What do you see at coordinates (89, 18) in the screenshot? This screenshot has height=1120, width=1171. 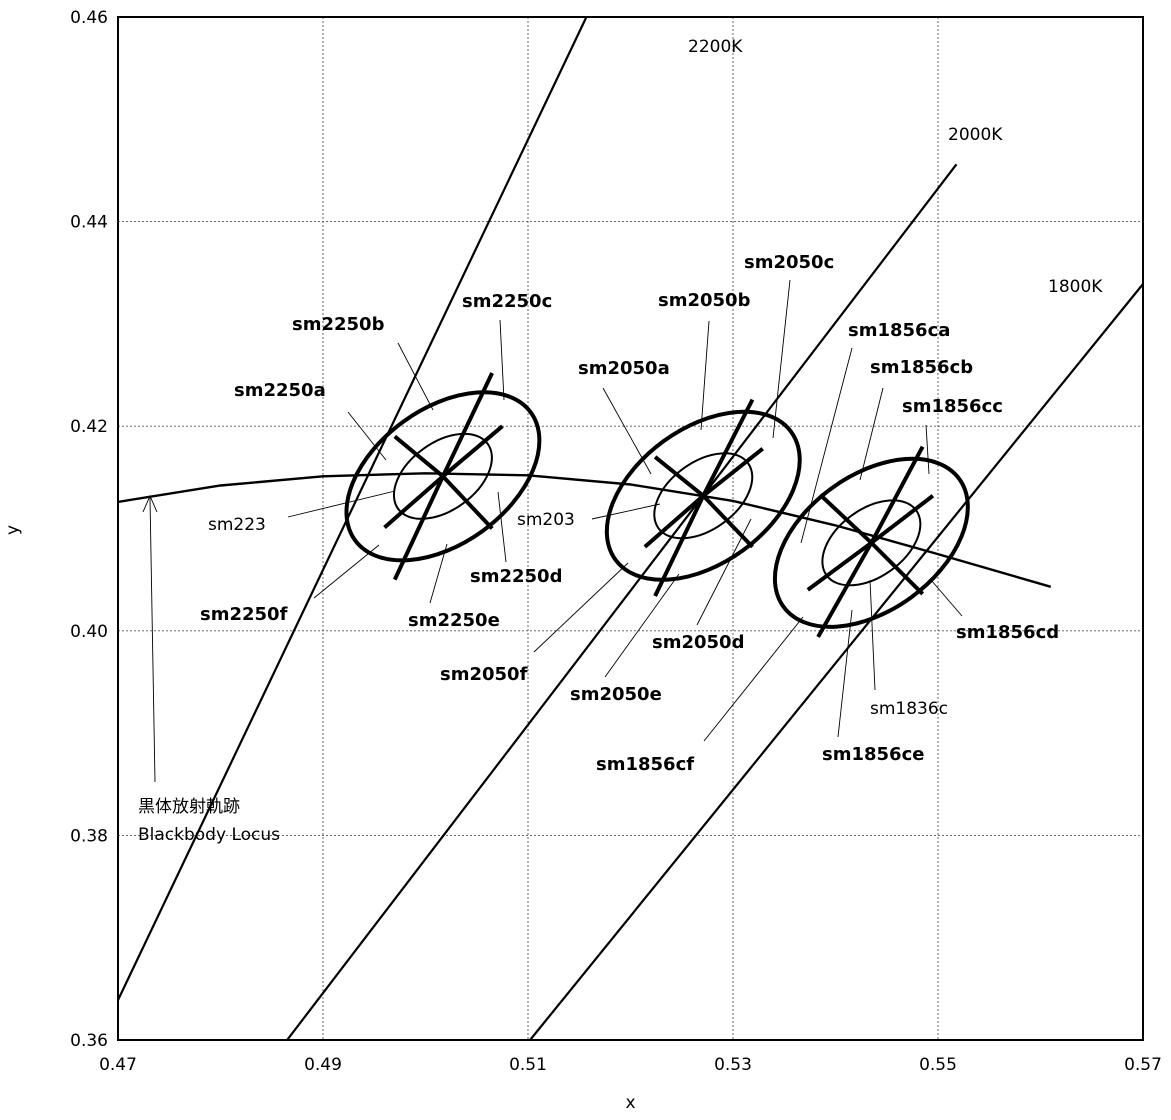 I see `y-tick-label: 0.46` at bounding box center [89, 18].